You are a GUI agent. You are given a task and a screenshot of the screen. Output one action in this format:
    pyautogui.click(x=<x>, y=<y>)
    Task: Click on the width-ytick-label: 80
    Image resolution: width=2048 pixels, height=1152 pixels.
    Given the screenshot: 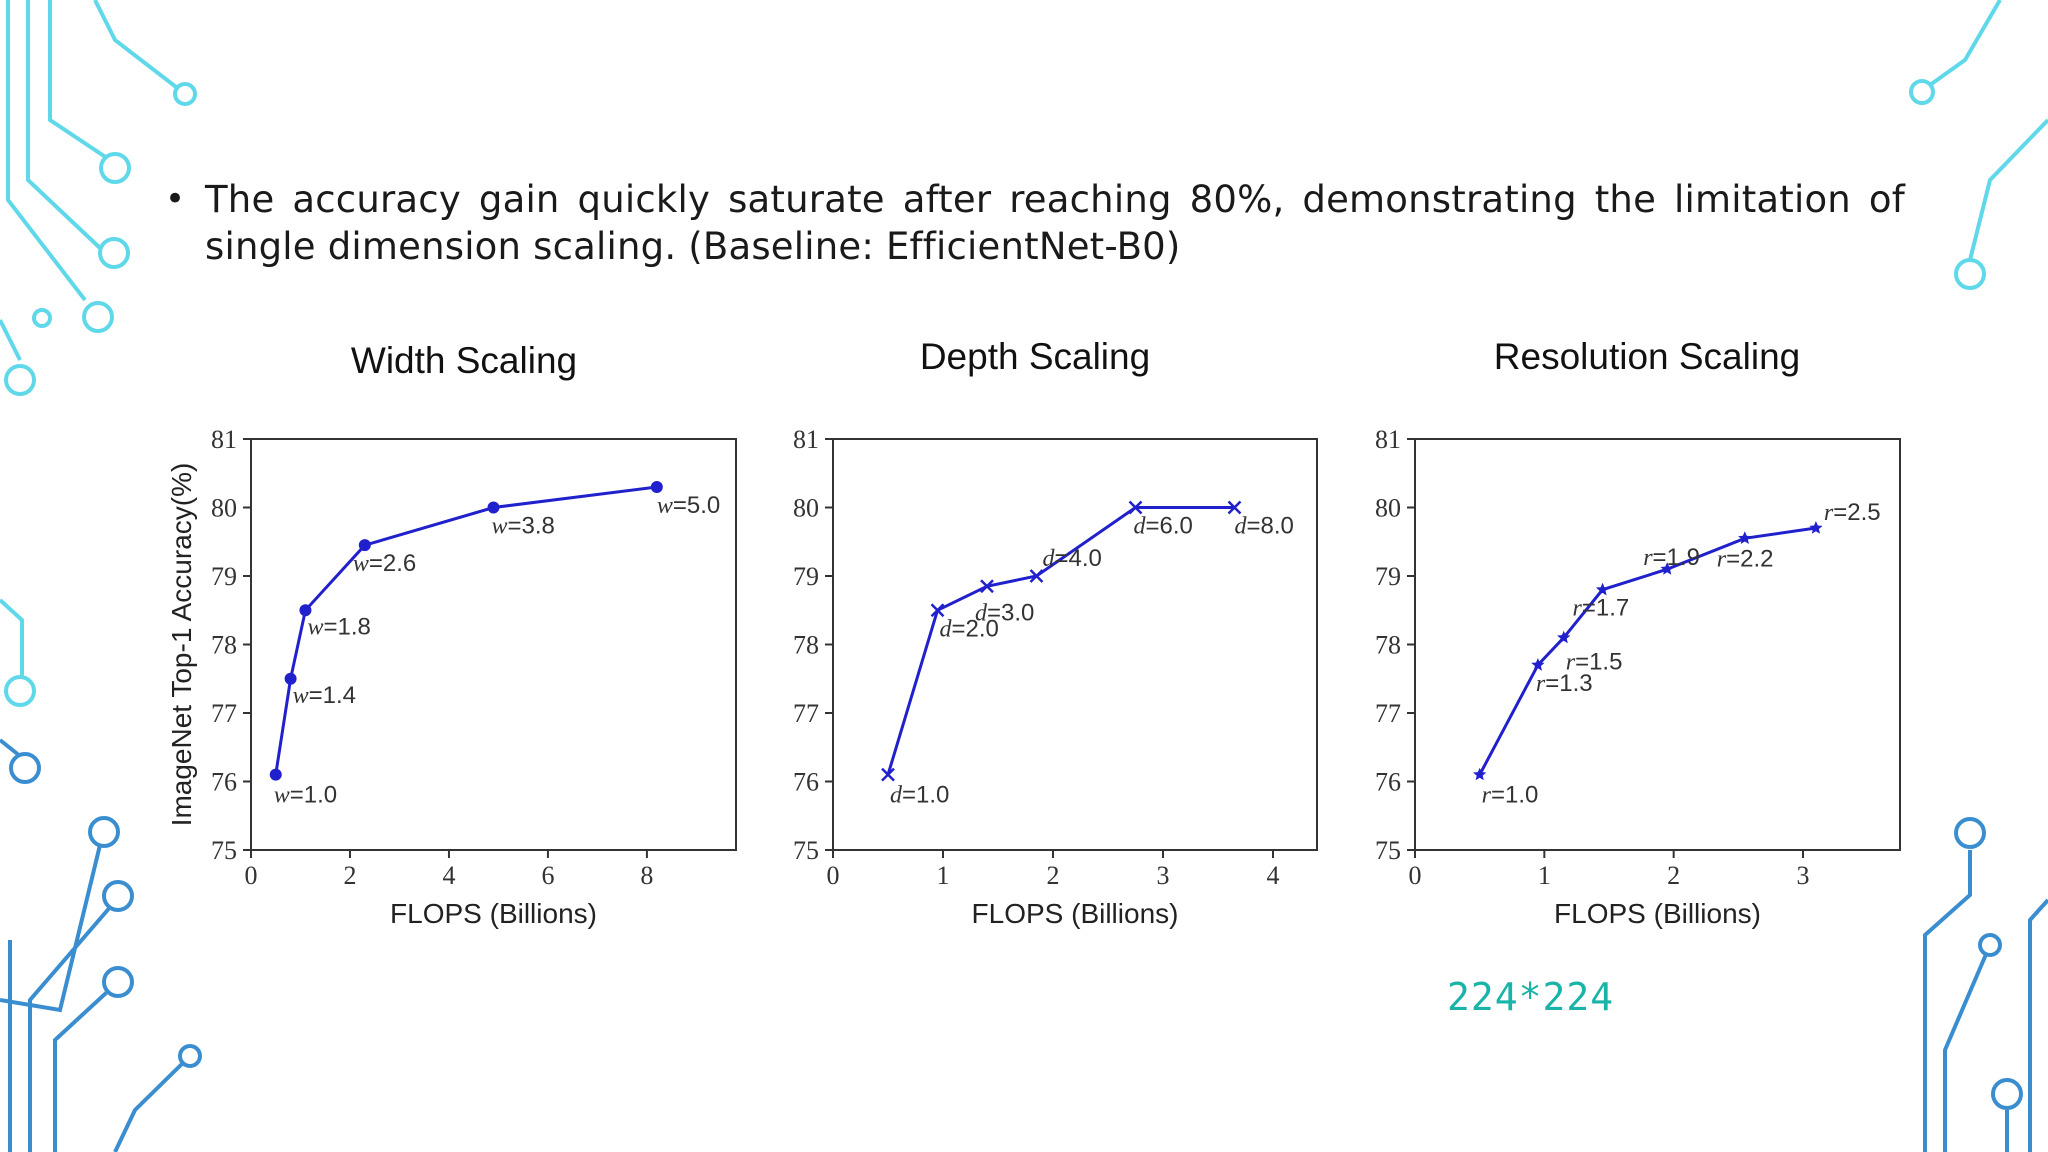 What is the action you would take?
    pyautogui.click(x=224, y=508)
    